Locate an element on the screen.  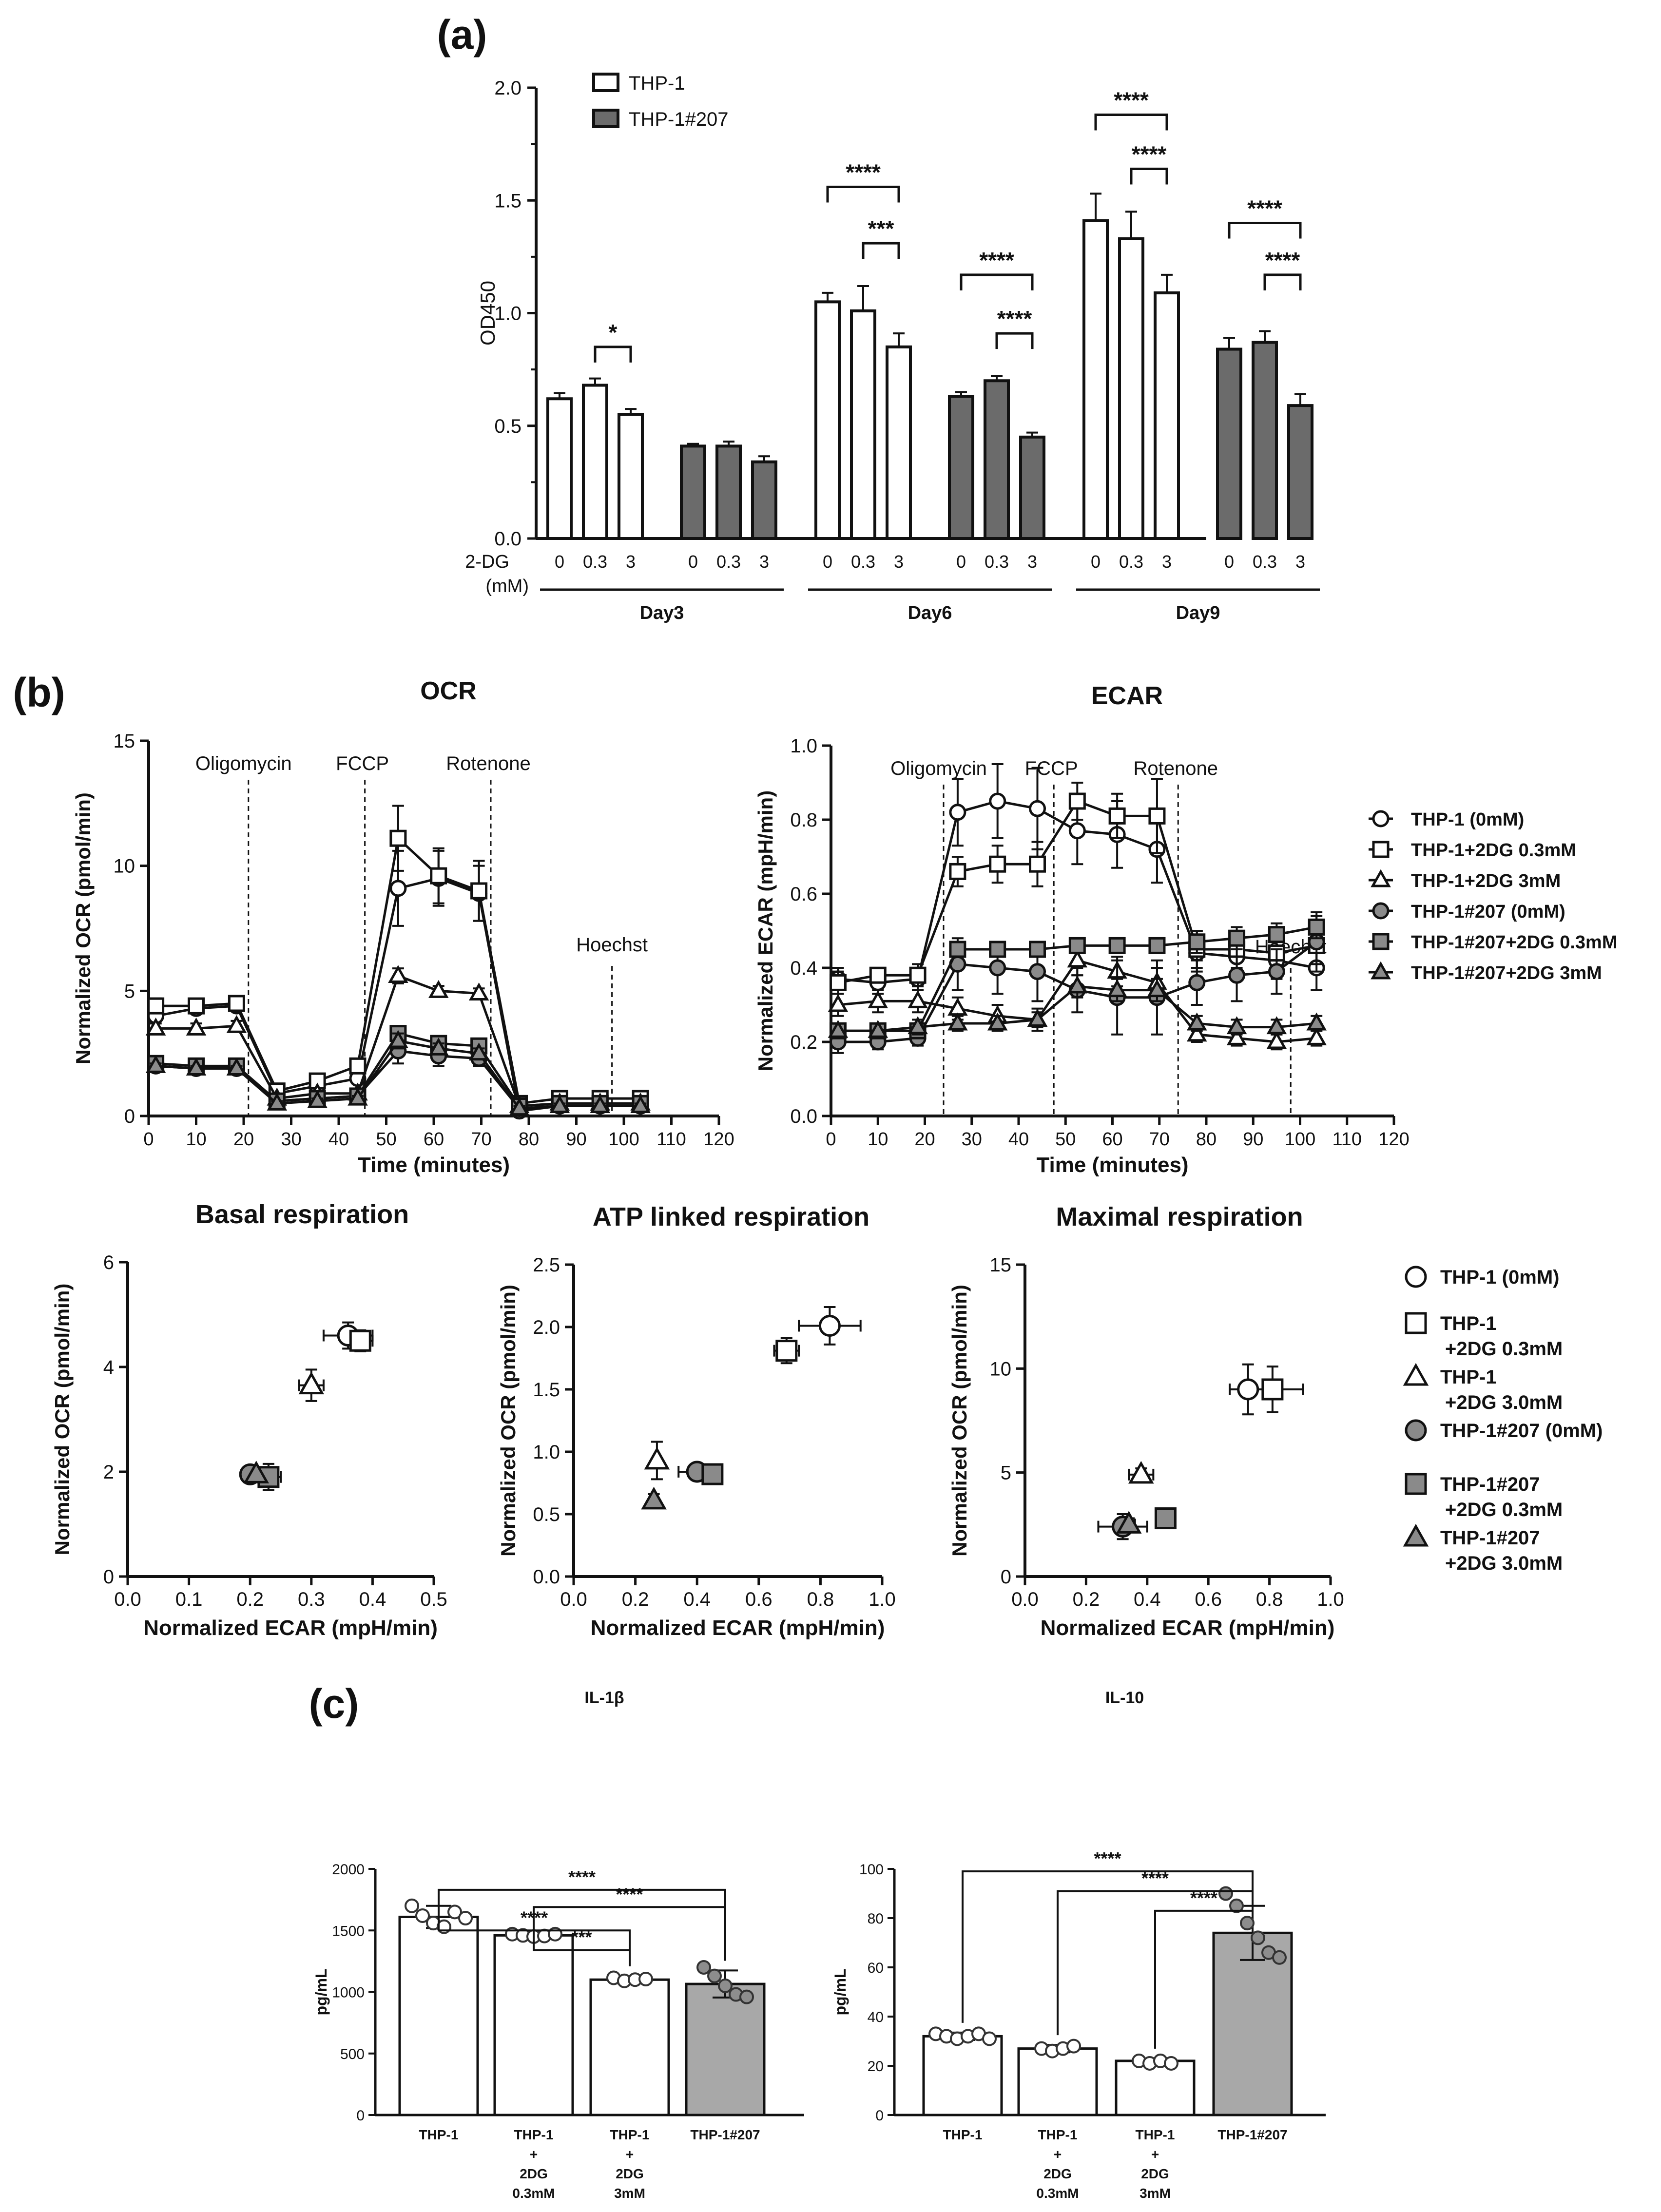
a-y-tick-label: 1.5 is located at coordinates (508, 201).